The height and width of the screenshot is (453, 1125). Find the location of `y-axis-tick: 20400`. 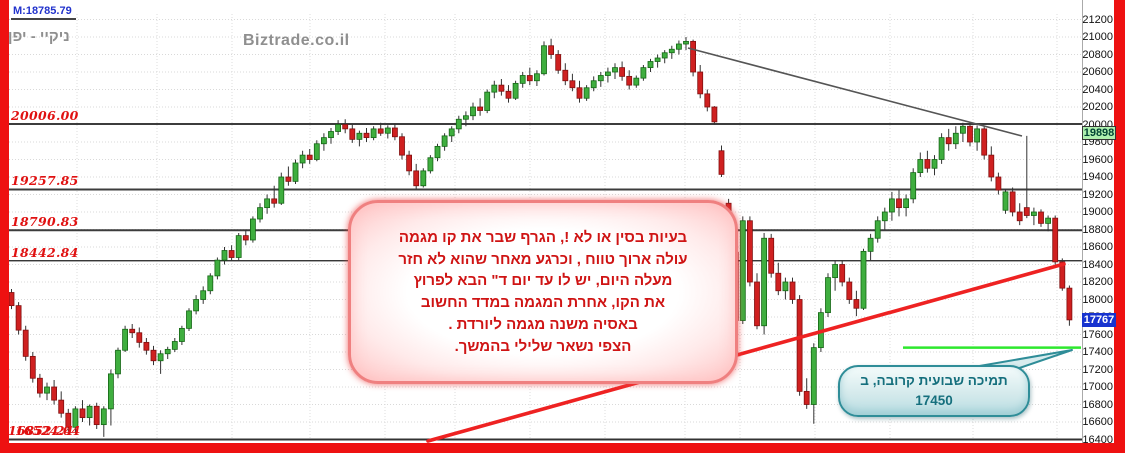

y-axis-tick: 20400 is located at coordinates (1097, 89).